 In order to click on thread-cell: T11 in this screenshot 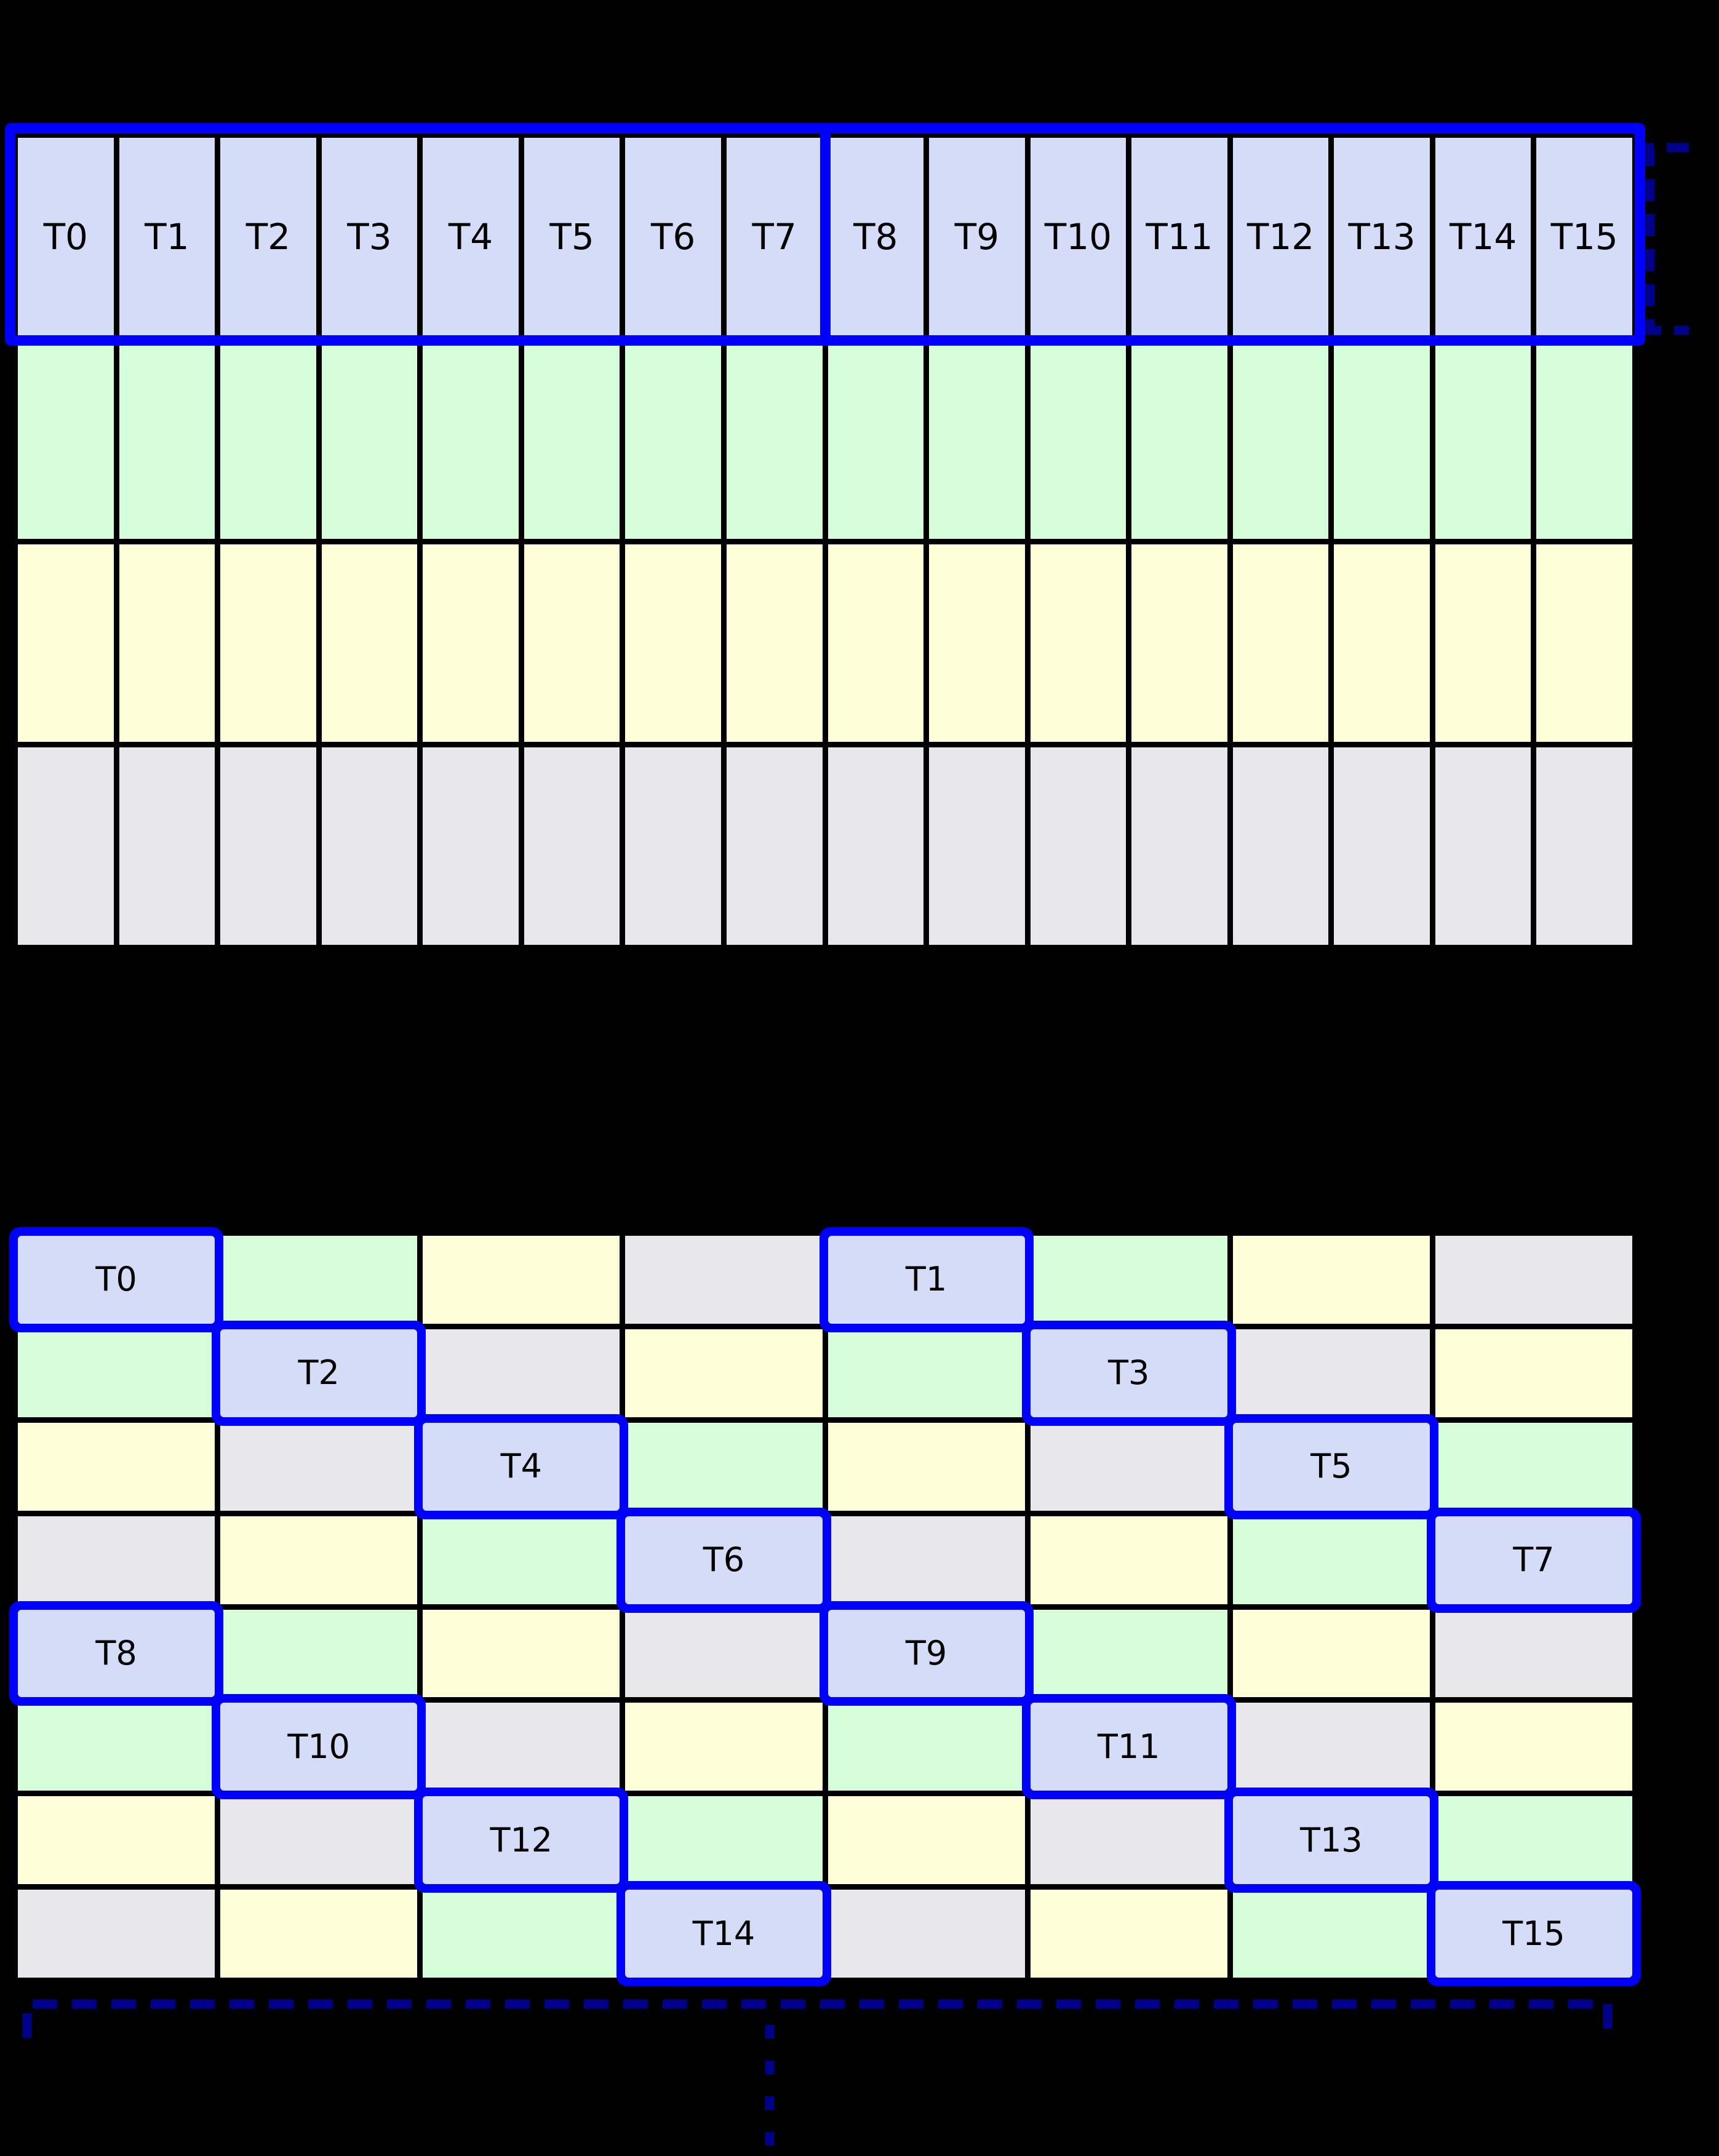, I will do `click(1129, 1747)`.